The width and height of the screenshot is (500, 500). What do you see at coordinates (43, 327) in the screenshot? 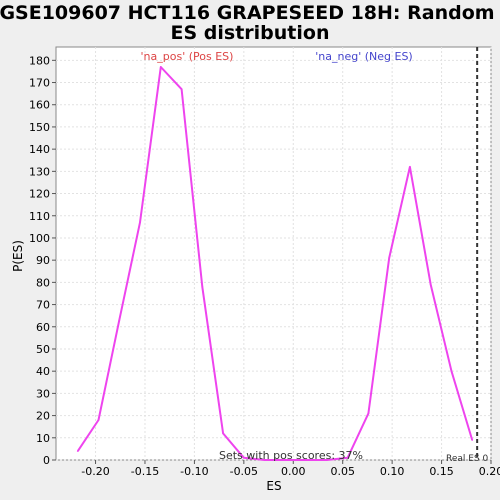
I see `y-tick-label: 60` at bounding box center [43, 327].